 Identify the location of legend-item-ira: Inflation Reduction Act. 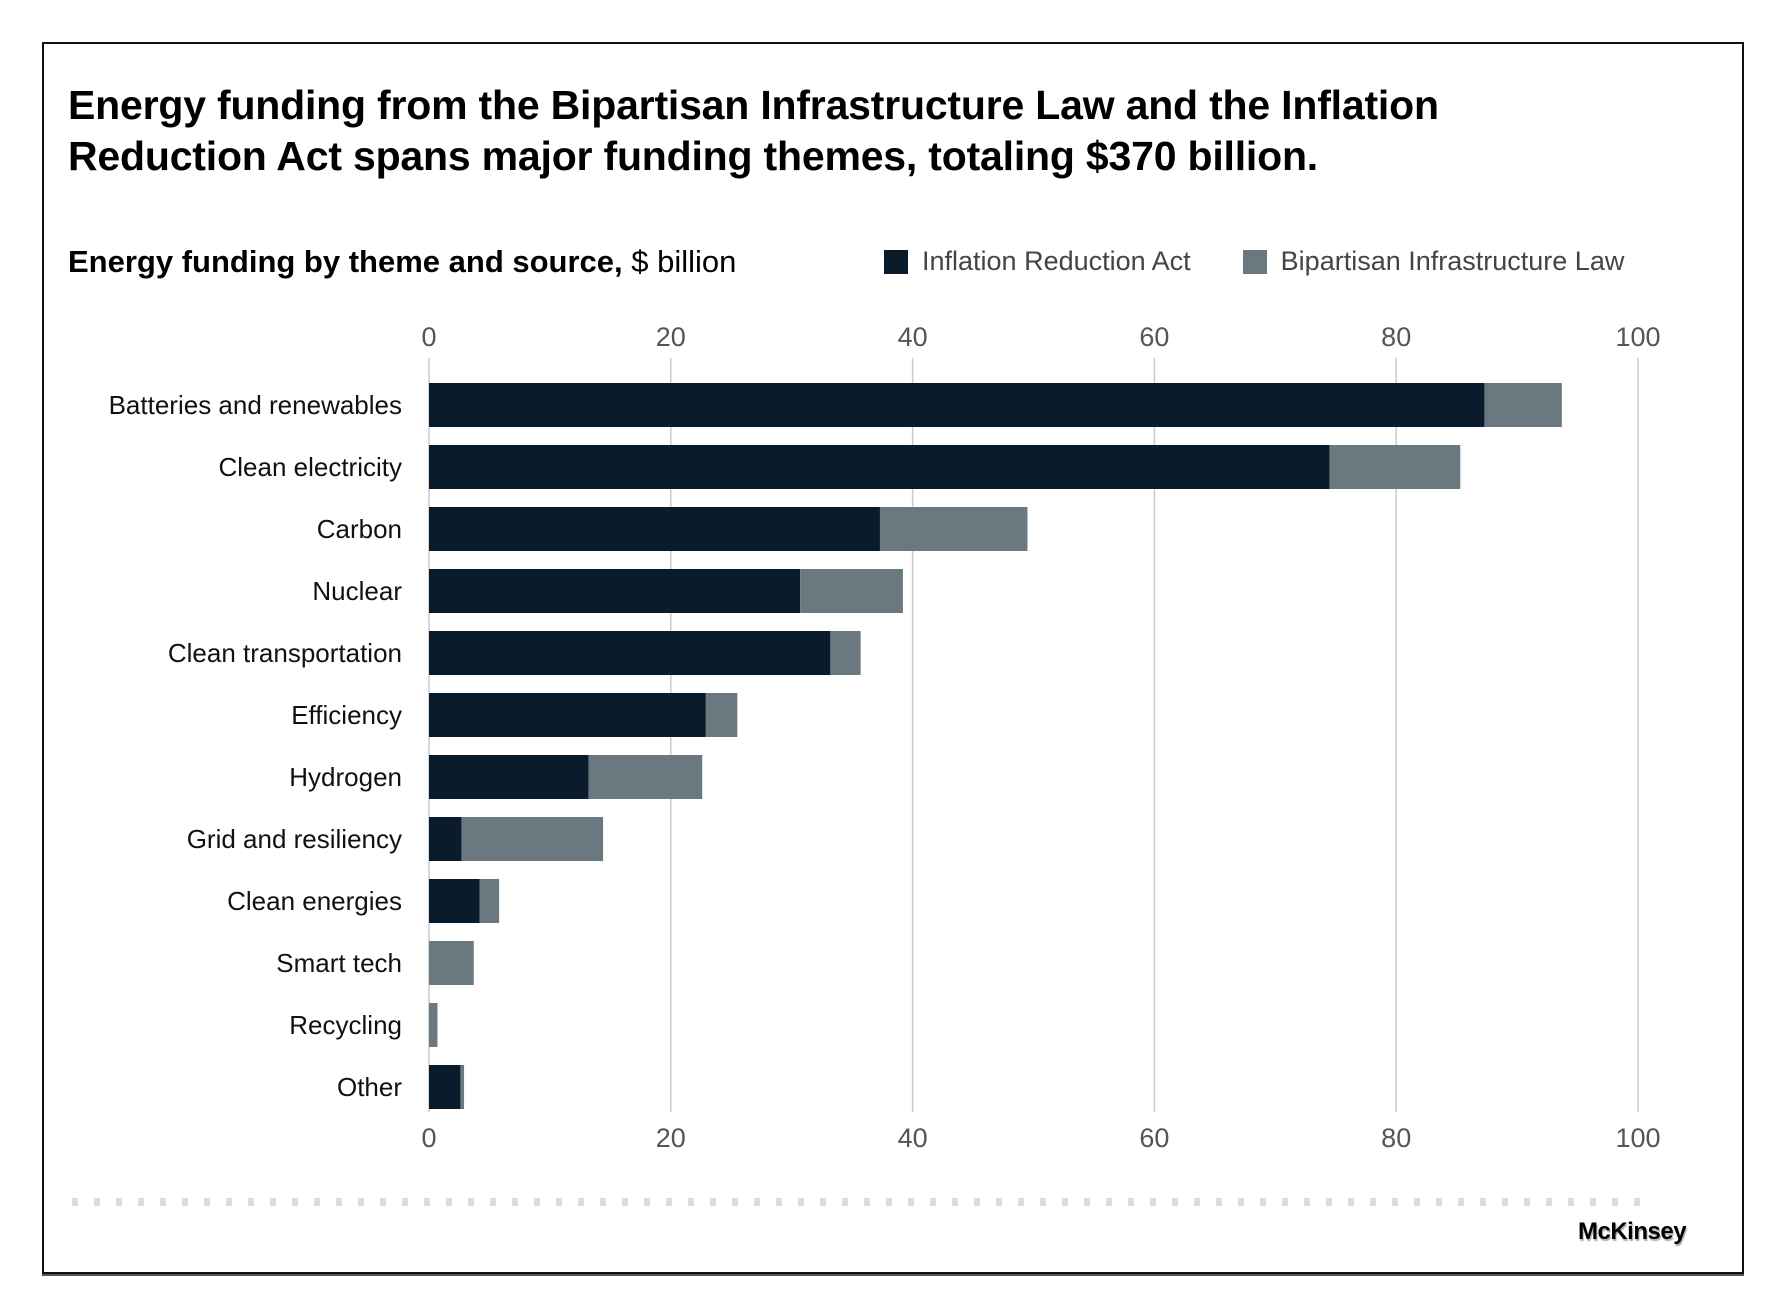
(1037, 261).